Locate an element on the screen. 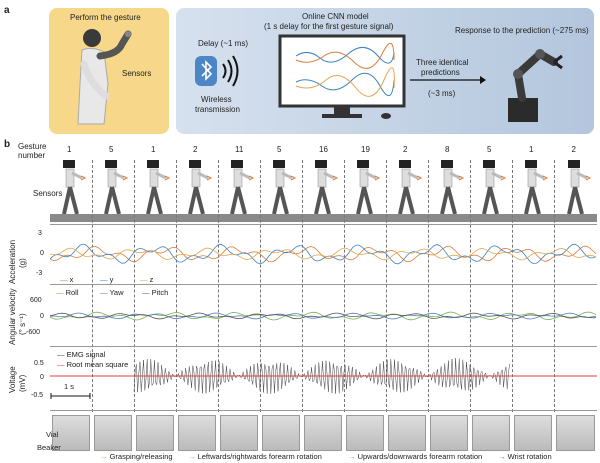  delay-label: Delay (~1 ms) is located at coordinates (223, 43).